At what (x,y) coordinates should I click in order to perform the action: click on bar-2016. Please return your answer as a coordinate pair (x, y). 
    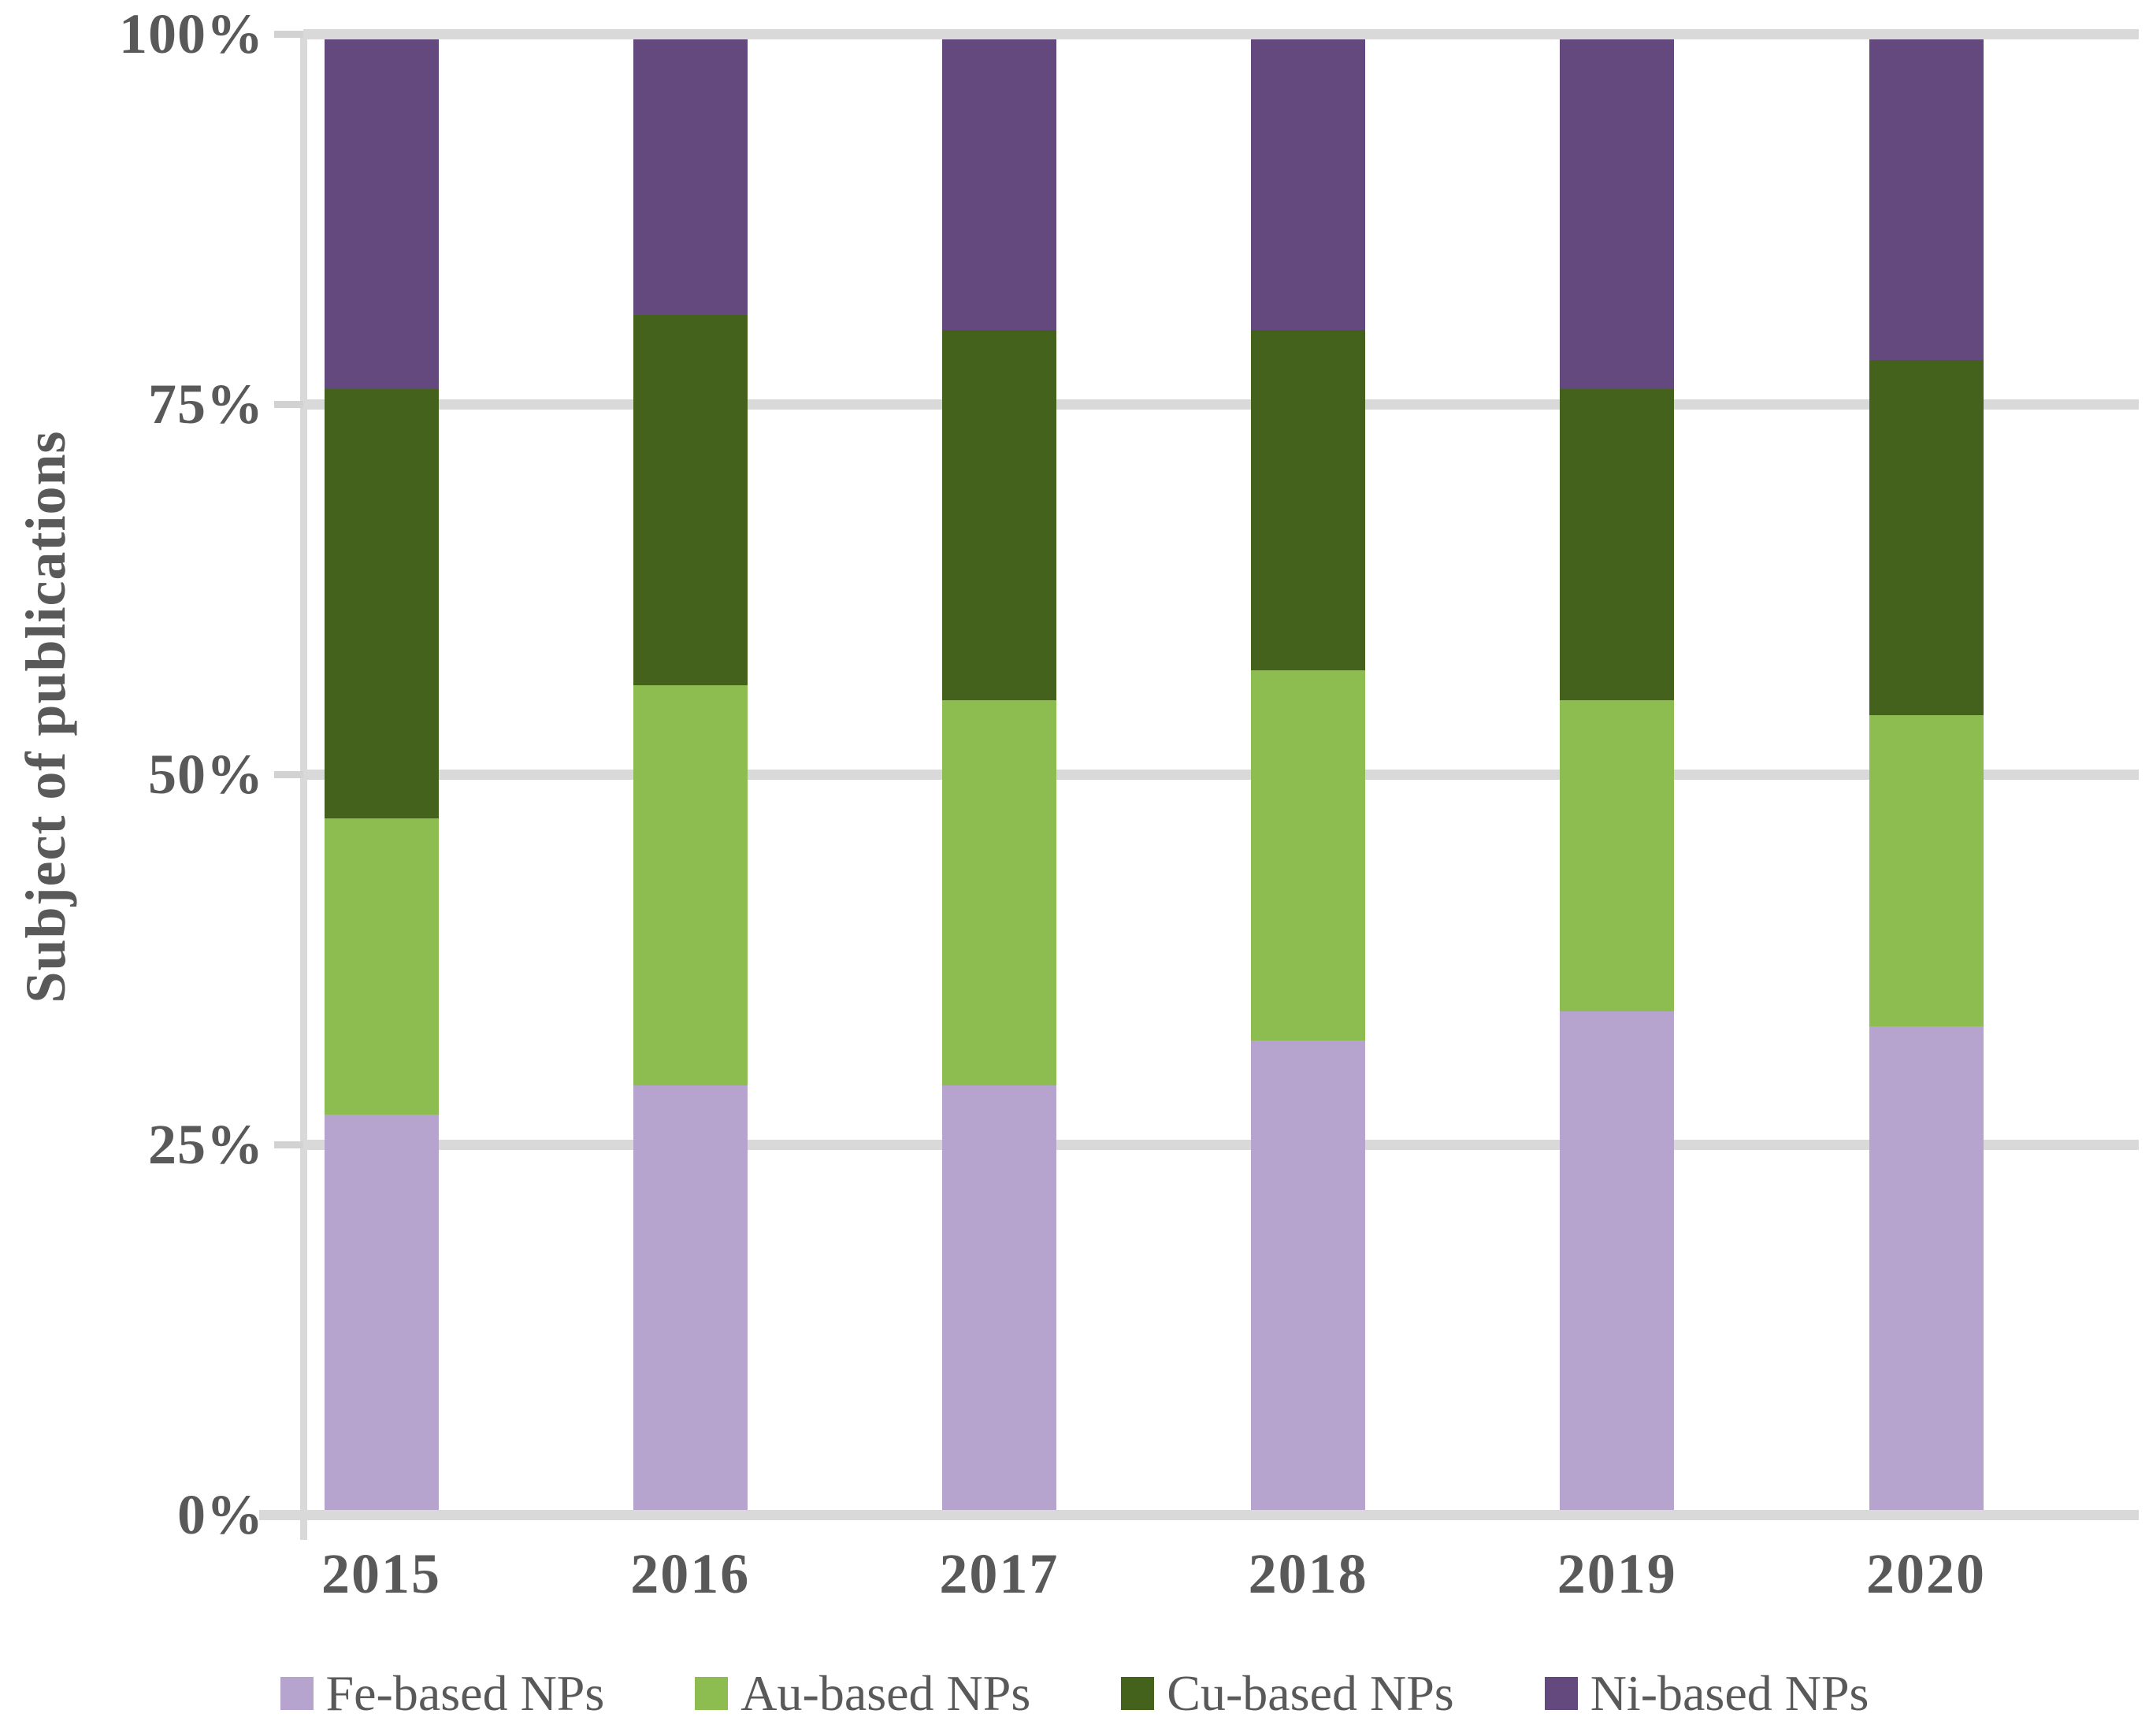
    Looking at the image, I should click on (690, 774).